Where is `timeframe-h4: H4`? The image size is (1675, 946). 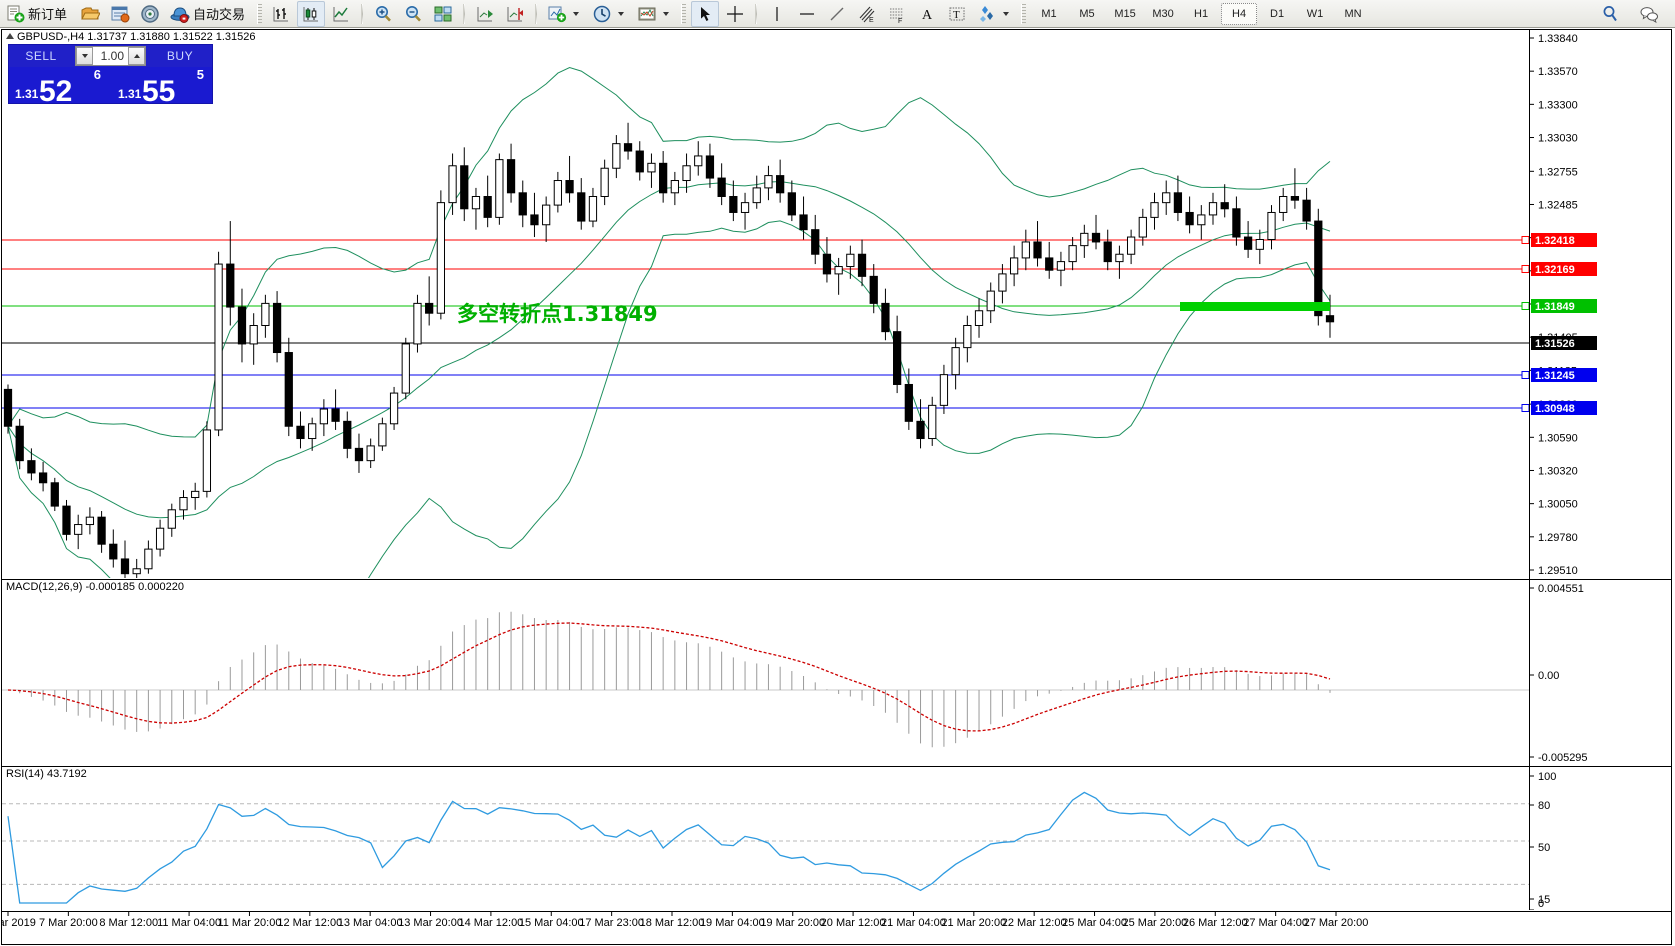
timeframe-h4: H4 is located at coordinates (1239, 13).